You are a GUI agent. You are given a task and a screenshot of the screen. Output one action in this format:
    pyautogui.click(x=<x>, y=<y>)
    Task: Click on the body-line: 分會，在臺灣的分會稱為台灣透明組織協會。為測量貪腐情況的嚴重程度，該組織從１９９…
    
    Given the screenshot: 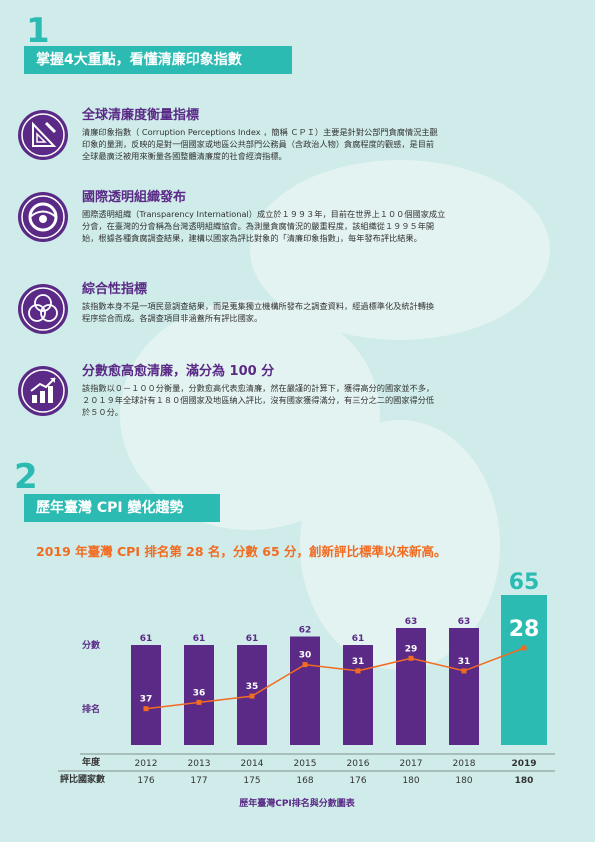 What is the action you would take?
    pyautogui.click(x=258, y=226)
    